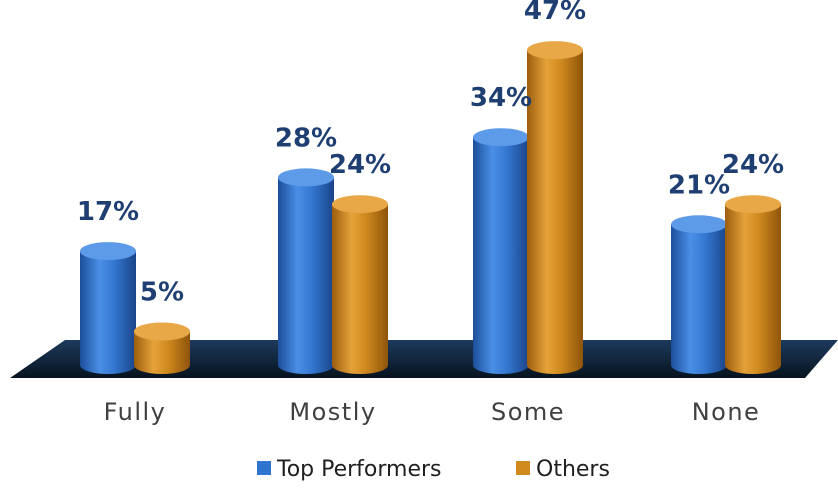  I want to click on bar-others-mostly, so click(360, 284).